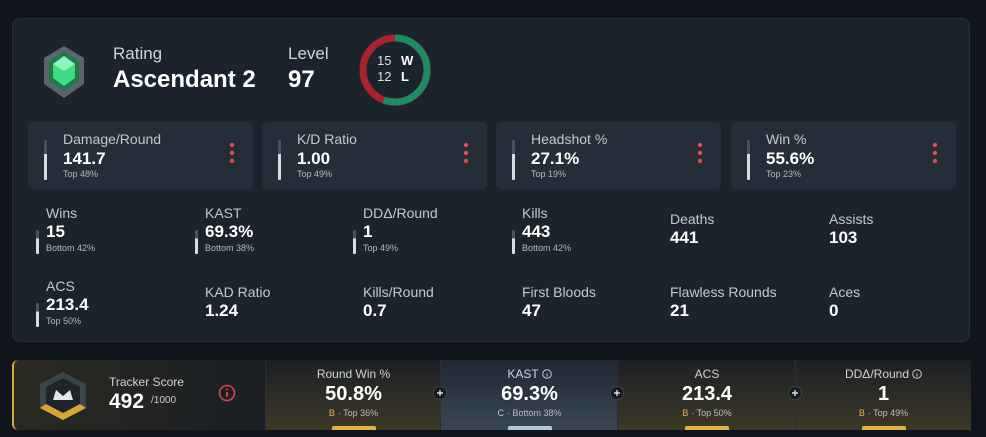 The height and width of the screenshot is (437, 986). Describe the element at coordinates (535, 213) in the screenshot. I see `stat-label: Kills` at that location.